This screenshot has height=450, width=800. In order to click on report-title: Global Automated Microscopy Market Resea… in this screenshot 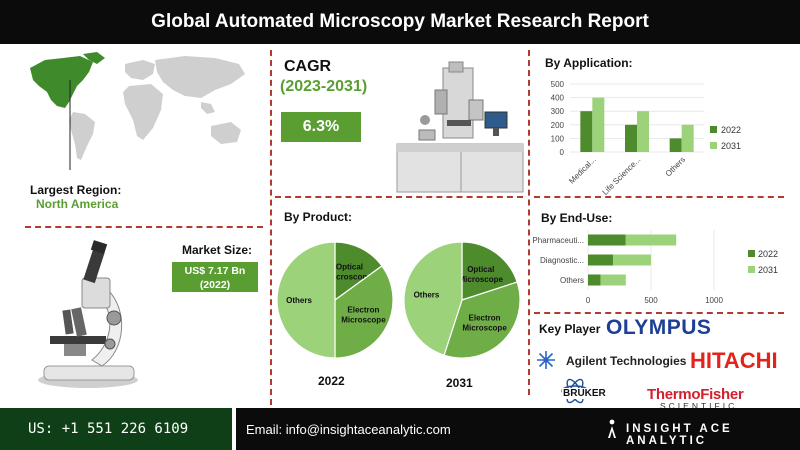, I will do `click(400, 22)`.